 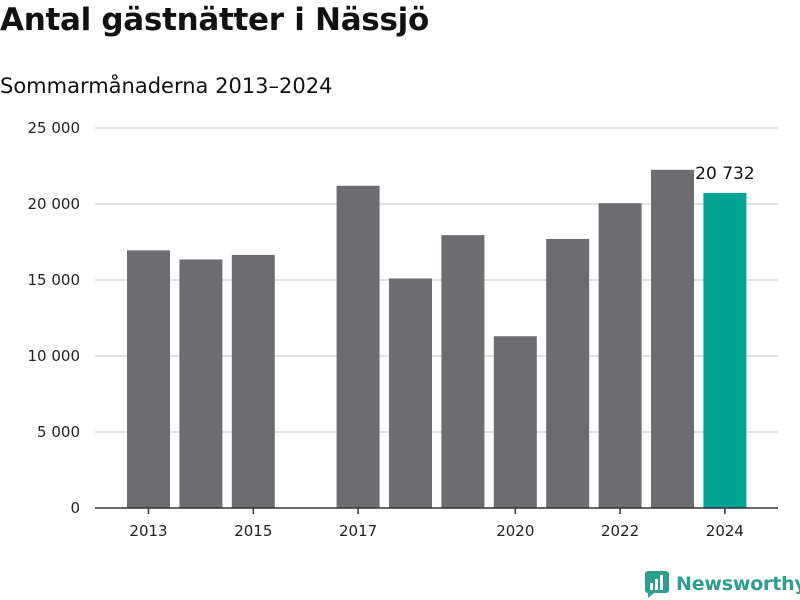 What do you see at coordinates (620, 531) in the screenshot?
I see `x-tick-label: 2022` at bounding box center [620, 531].